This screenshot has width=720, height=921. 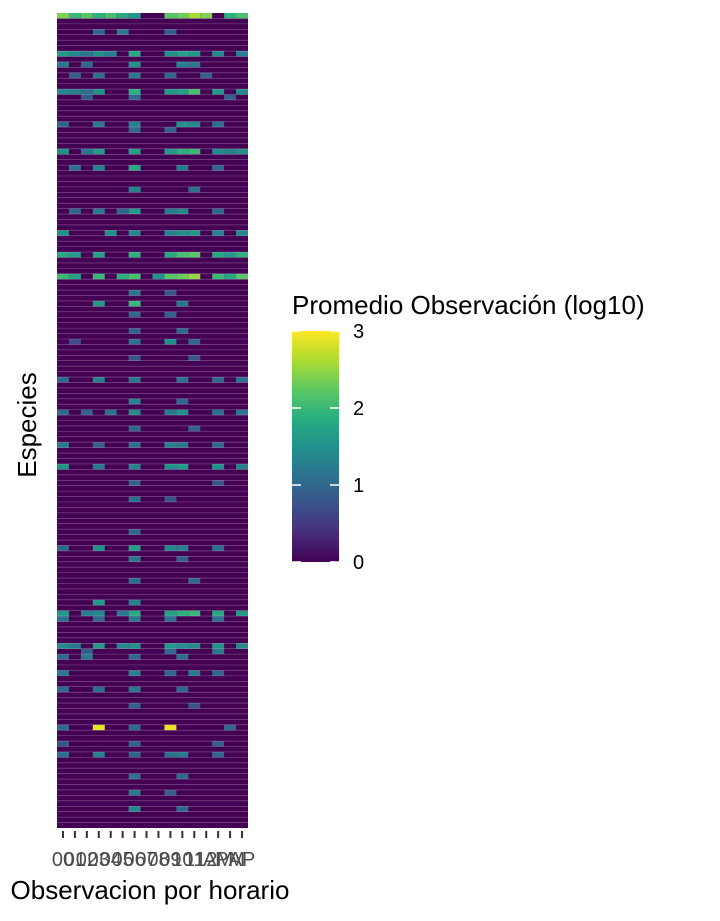 What do you see at coordinates (182, 860) in the screenshot?
I see `x-tick-label: 10` at bounding box center [182, 860].